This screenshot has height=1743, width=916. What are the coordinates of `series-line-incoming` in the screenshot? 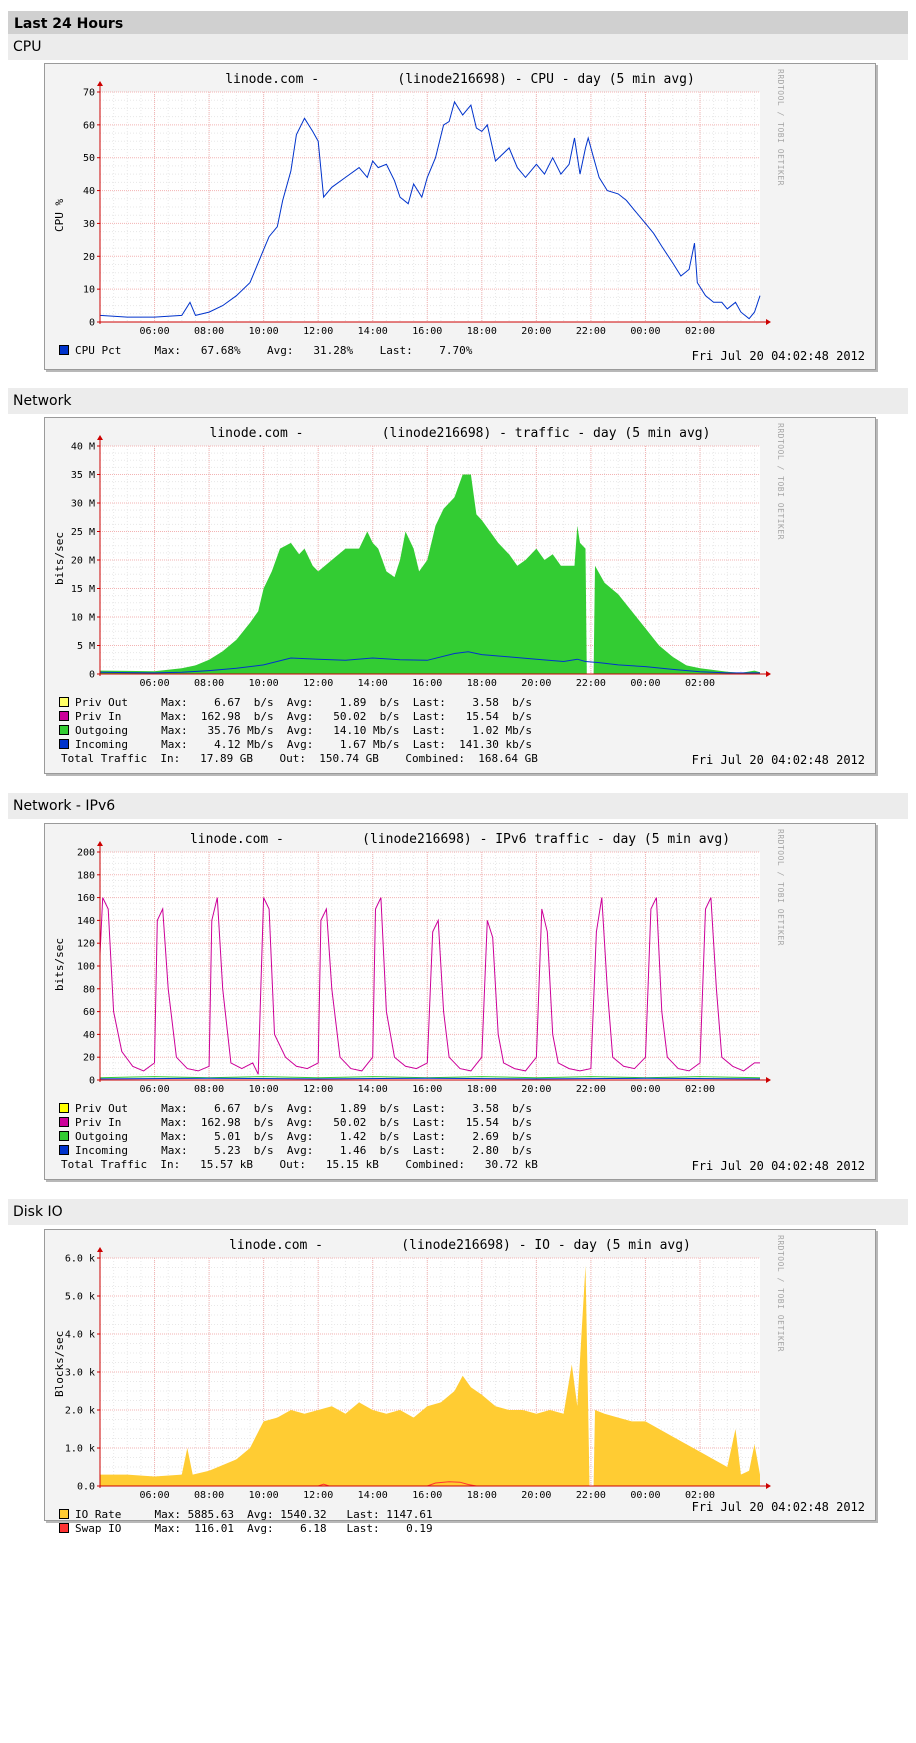 It's located at (429, 662).